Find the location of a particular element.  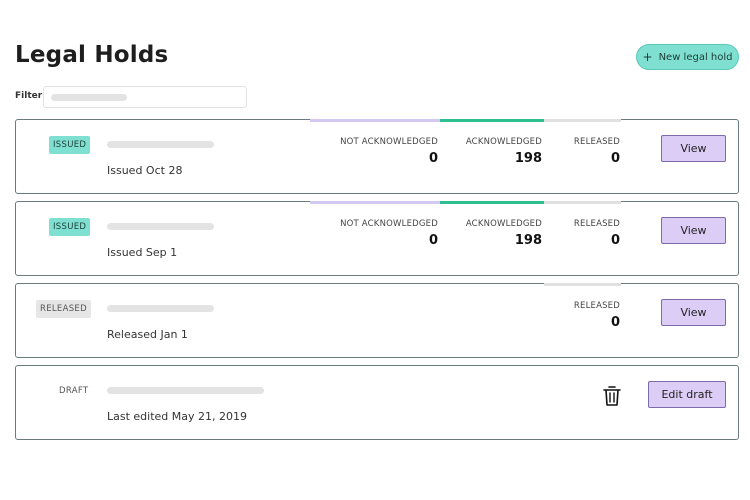

page-title: Legal Holds is located at coordinates (92, 55).